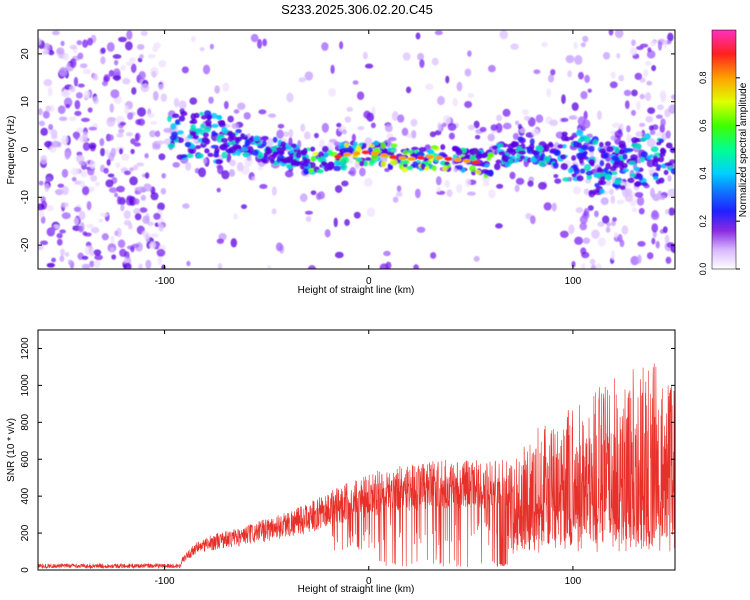  Describe the element at coordinates (703, 78) in the screenshot. I see `colorbar-tick-label: 0.8` at that location.